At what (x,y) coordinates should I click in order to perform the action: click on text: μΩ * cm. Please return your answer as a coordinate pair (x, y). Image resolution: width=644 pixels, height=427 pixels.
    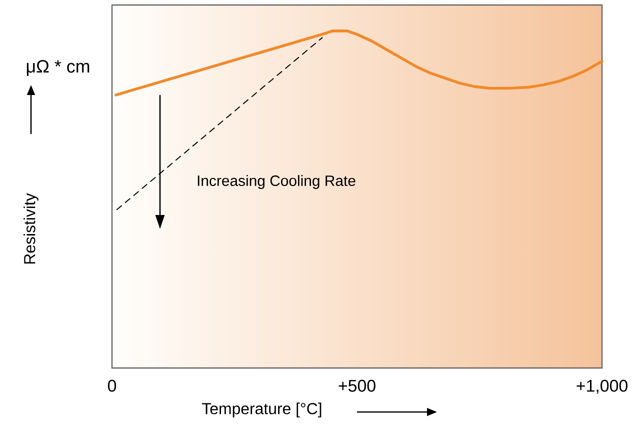
    Looking at the image, I should click on (58, 68).